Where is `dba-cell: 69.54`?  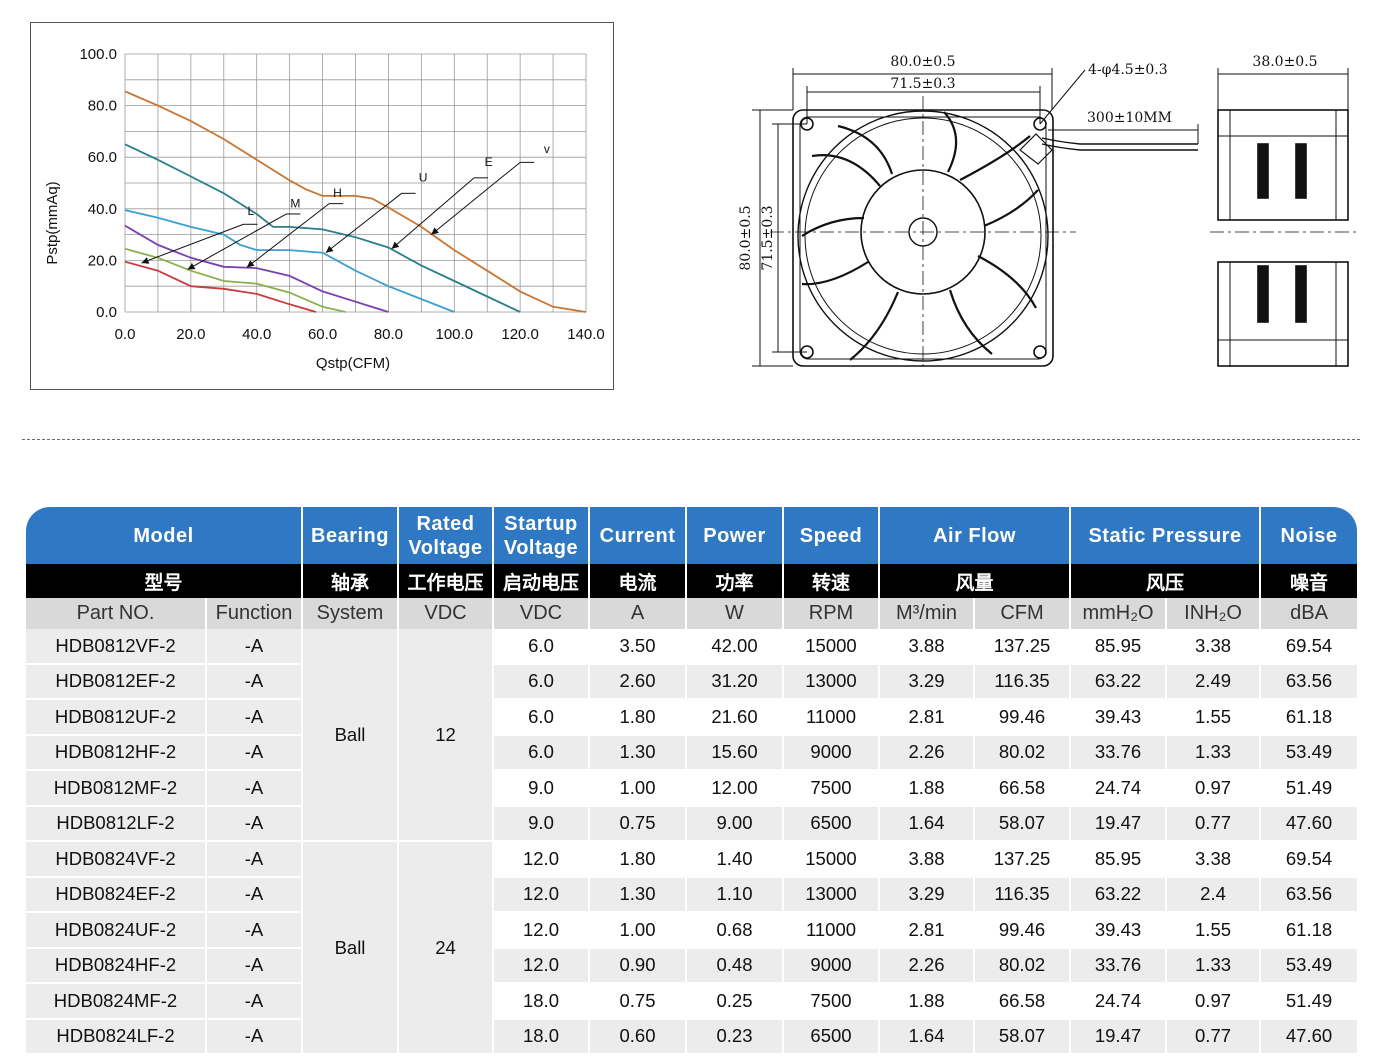
dba-cell: 69.54 is located at coordinates (1309, 647).